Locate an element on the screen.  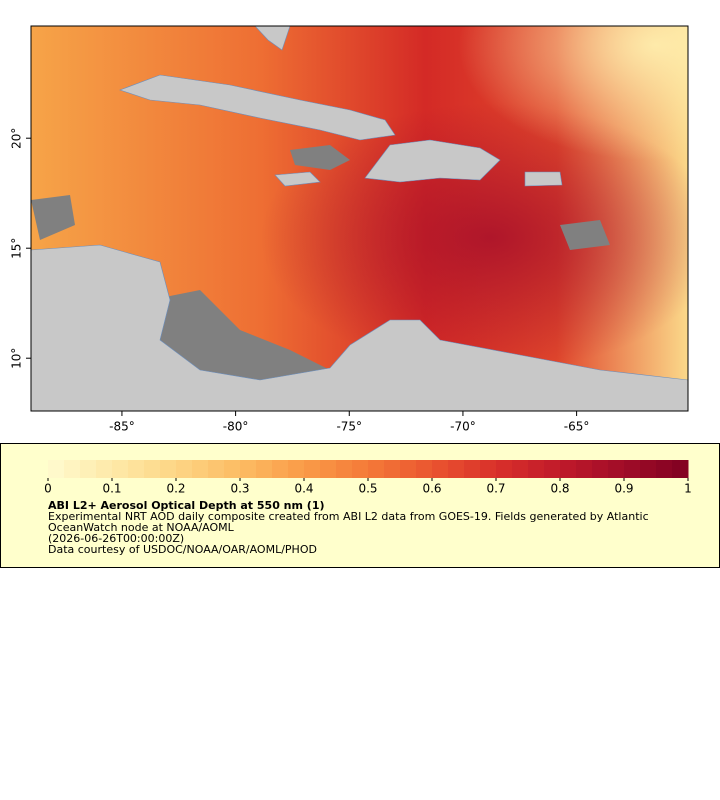
x-tick-label: -80° is located at coordinates (236, 427).